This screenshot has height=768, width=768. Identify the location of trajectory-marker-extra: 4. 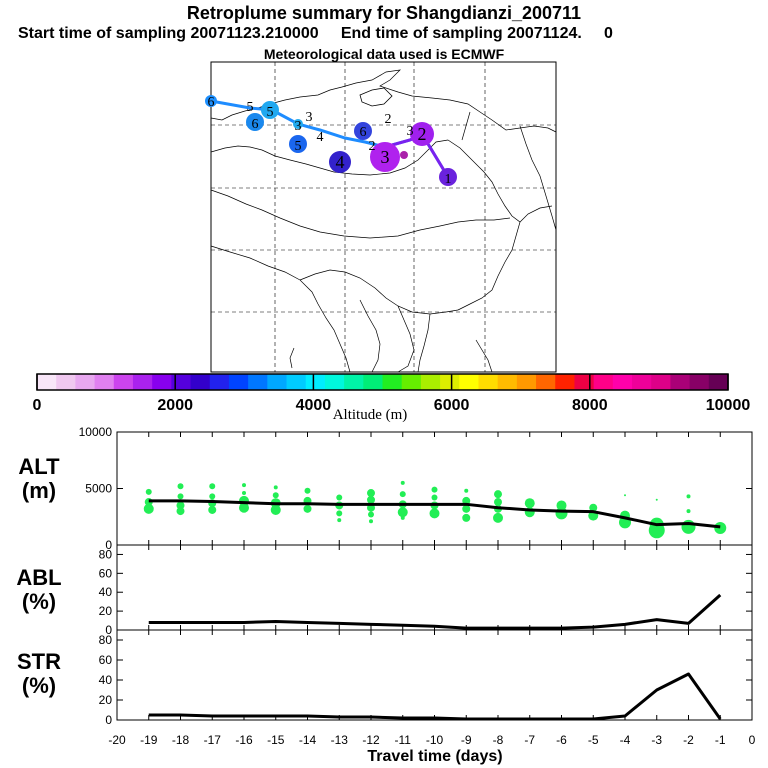
(320, 137).